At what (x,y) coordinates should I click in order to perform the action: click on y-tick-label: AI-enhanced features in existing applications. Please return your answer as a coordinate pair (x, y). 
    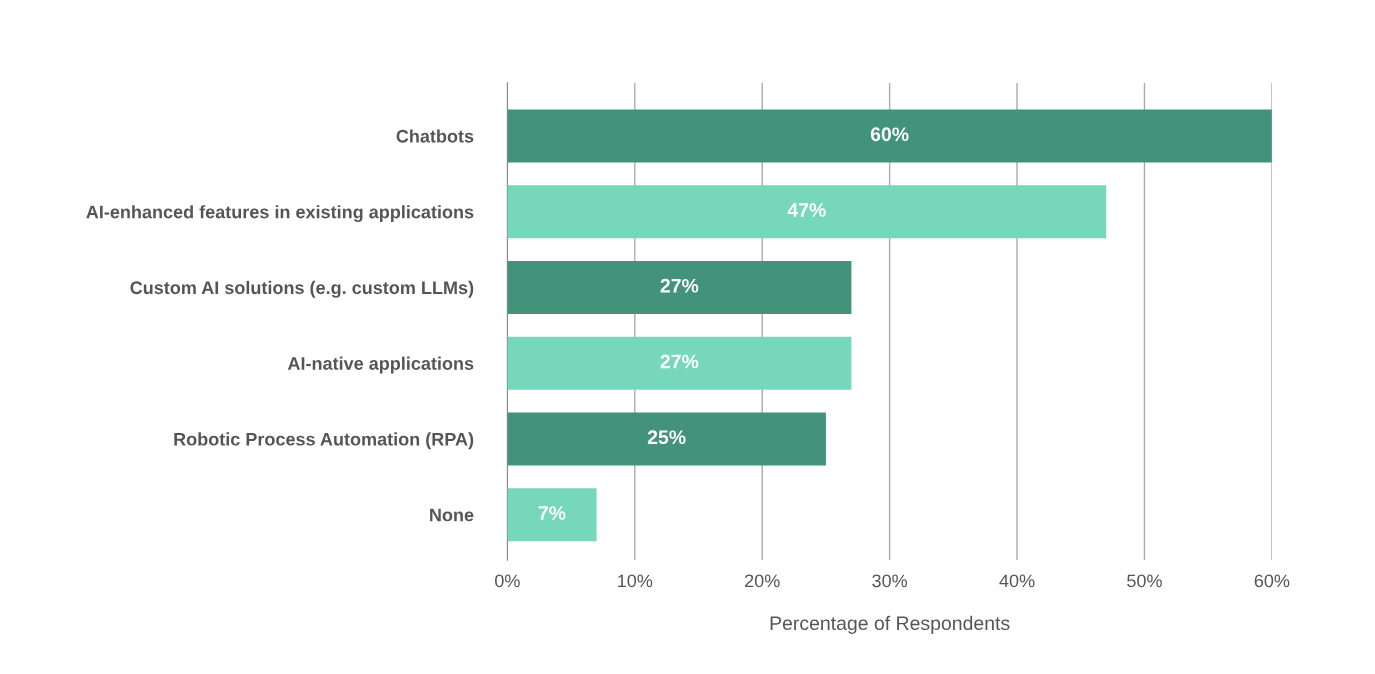
    Looking at the image, I should click on (280, 214).